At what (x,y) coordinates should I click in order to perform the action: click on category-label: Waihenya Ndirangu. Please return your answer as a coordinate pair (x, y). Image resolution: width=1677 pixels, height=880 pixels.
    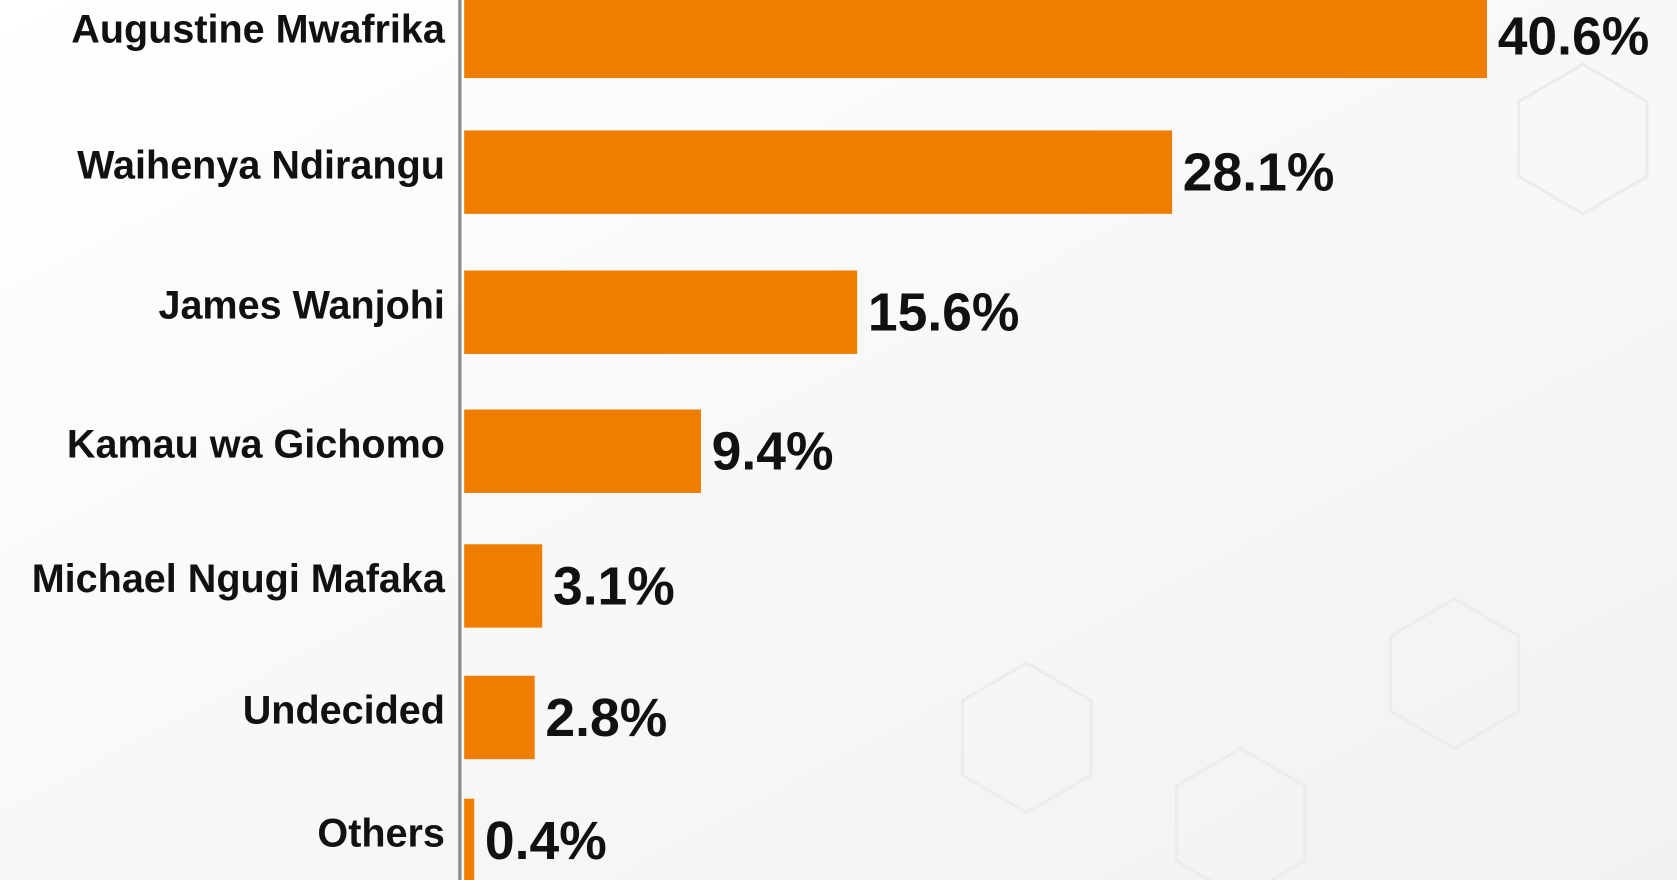
    Looking at the image, I should click on (261, 165).